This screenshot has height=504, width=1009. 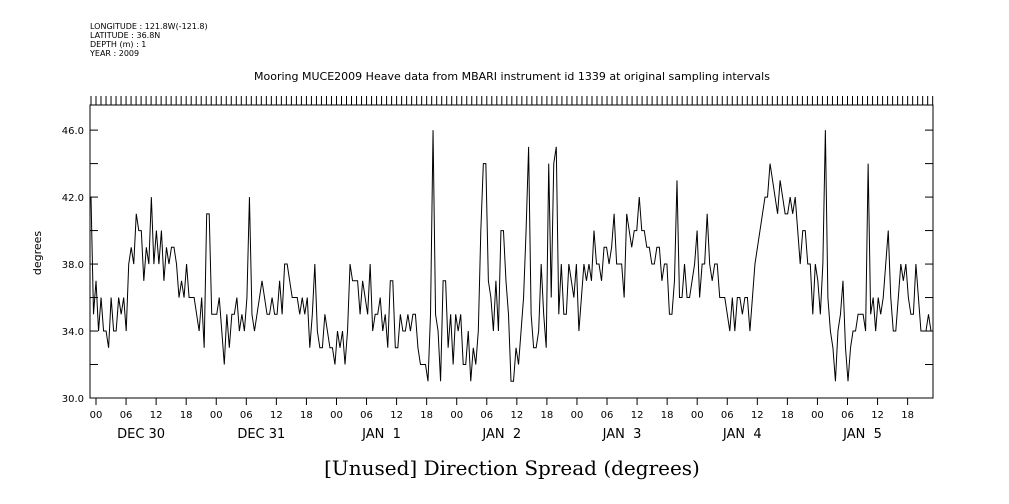 I want to click on y-tick-label: 46.0, so click(x=73, y=131).